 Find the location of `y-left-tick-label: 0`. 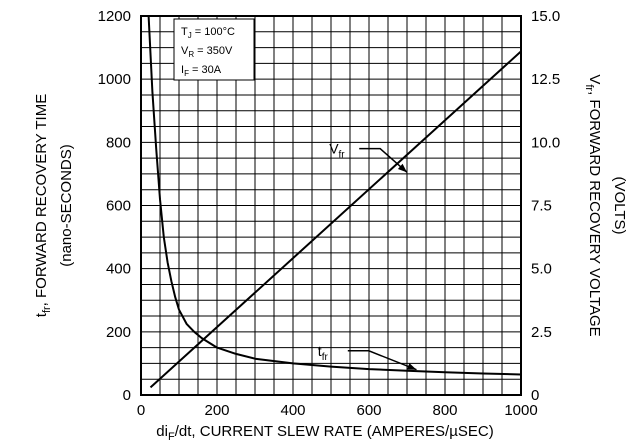

y-left-tick-label: 0 is located at coordinates (127, 395).